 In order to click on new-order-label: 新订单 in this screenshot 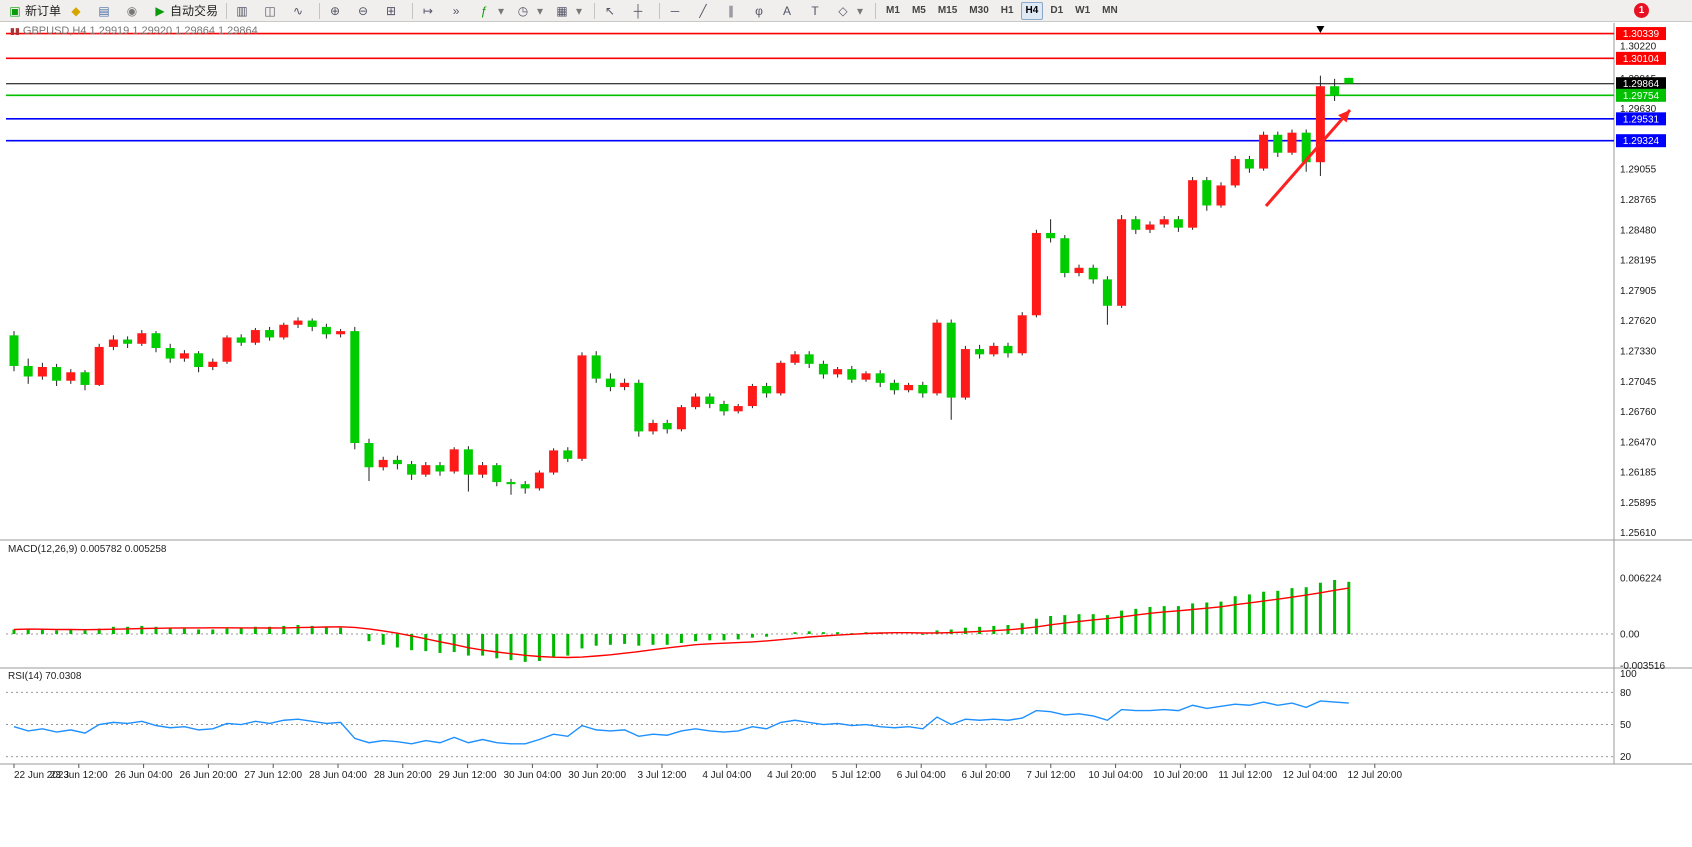, I will do `click(43, 11)`.